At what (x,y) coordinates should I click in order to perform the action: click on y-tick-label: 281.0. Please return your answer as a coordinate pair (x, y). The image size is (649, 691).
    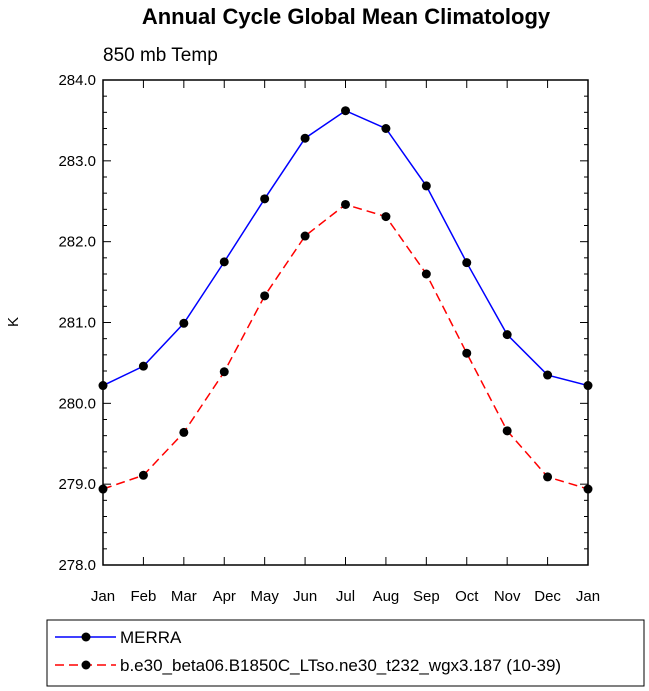
    Looking at the image, I should click on (77, 323).